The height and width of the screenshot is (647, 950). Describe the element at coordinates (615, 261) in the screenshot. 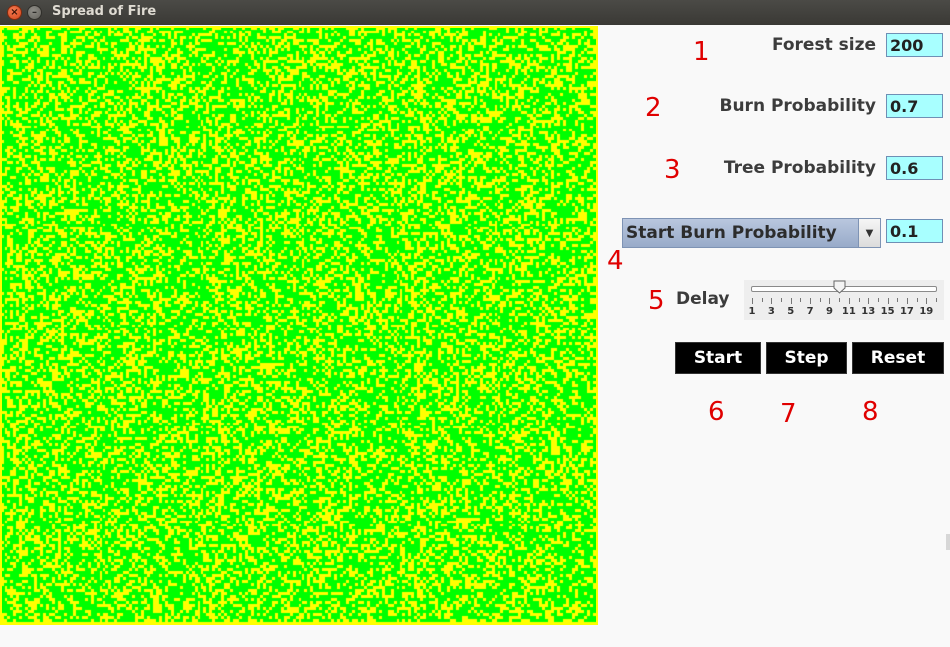

I see `annotation-4: 4` at that location.